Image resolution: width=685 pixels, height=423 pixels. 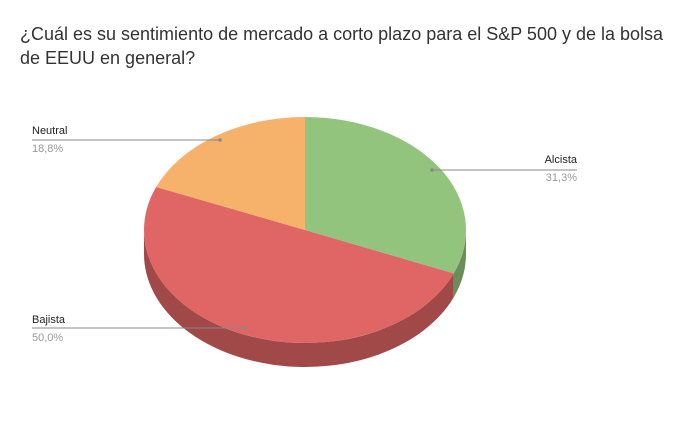 What do you see at coordinates (49, 131) in the screenshot?
I see `slice-label: Neutral` at bounding box center [49, 131].